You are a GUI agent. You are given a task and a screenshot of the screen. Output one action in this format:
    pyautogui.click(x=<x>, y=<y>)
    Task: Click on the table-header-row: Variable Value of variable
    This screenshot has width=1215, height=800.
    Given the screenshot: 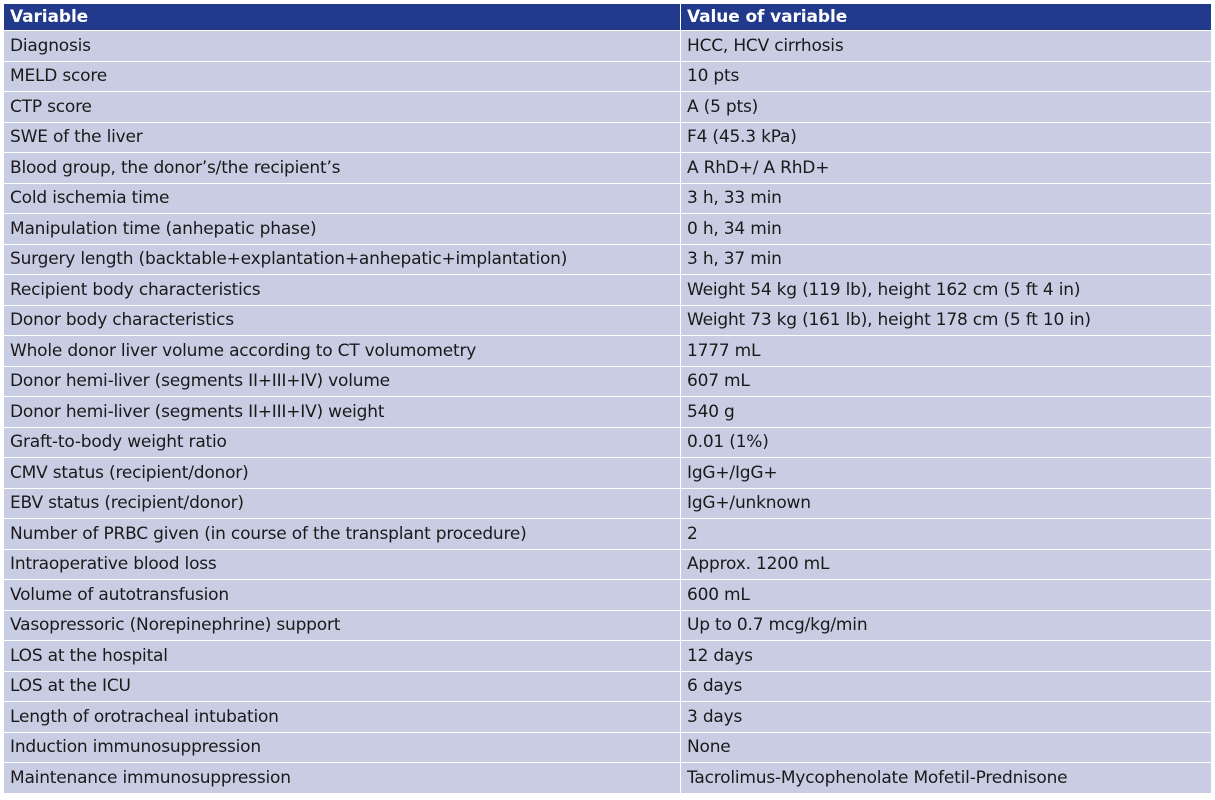 What is the action you would take?
    pyautogui.click(x=607, y=17)
    